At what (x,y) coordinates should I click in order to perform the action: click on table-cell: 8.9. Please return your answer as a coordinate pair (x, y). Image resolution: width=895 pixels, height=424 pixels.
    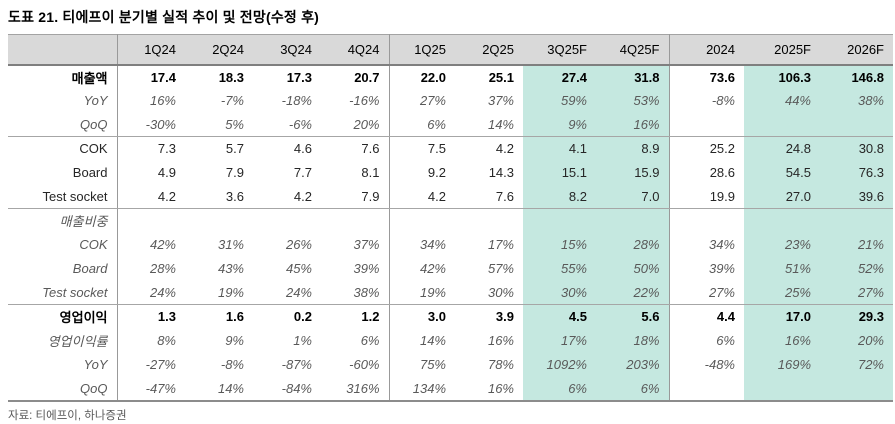
    Looking at the image, I should click on (633, 148).